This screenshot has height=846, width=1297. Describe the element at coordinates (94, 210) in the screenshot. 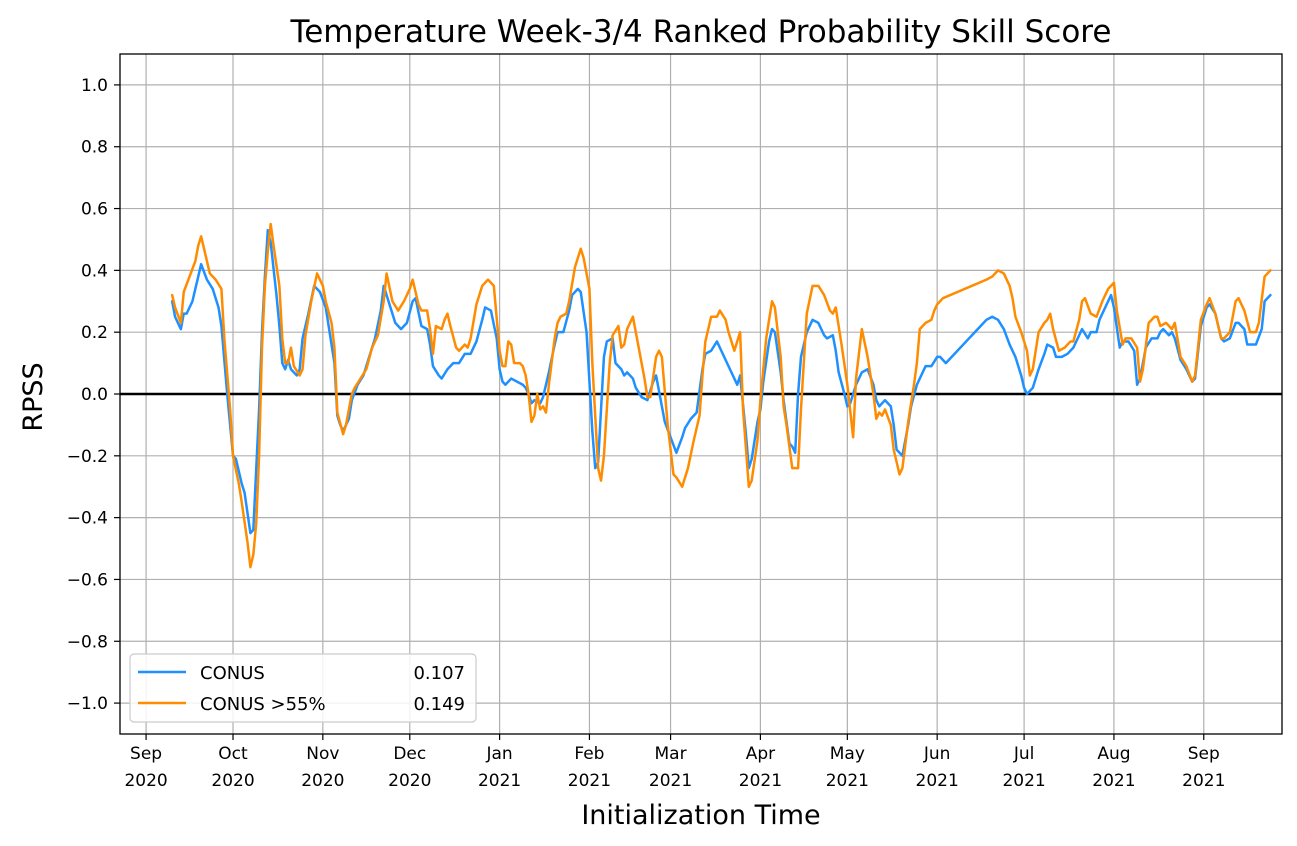

I see `y-tick-label: 0.6` at that location.